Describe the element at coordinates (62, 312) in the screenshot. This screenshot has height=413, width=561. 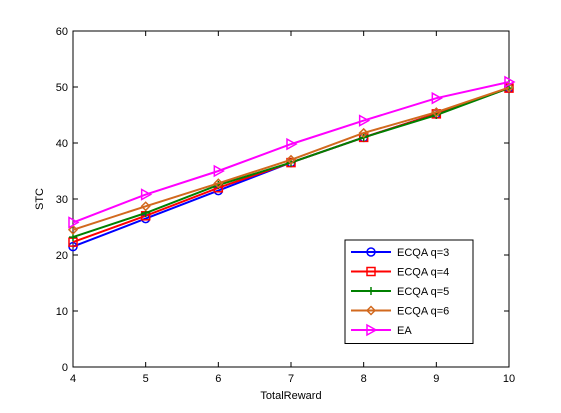
I see `y-tick-label: 10` at that location.